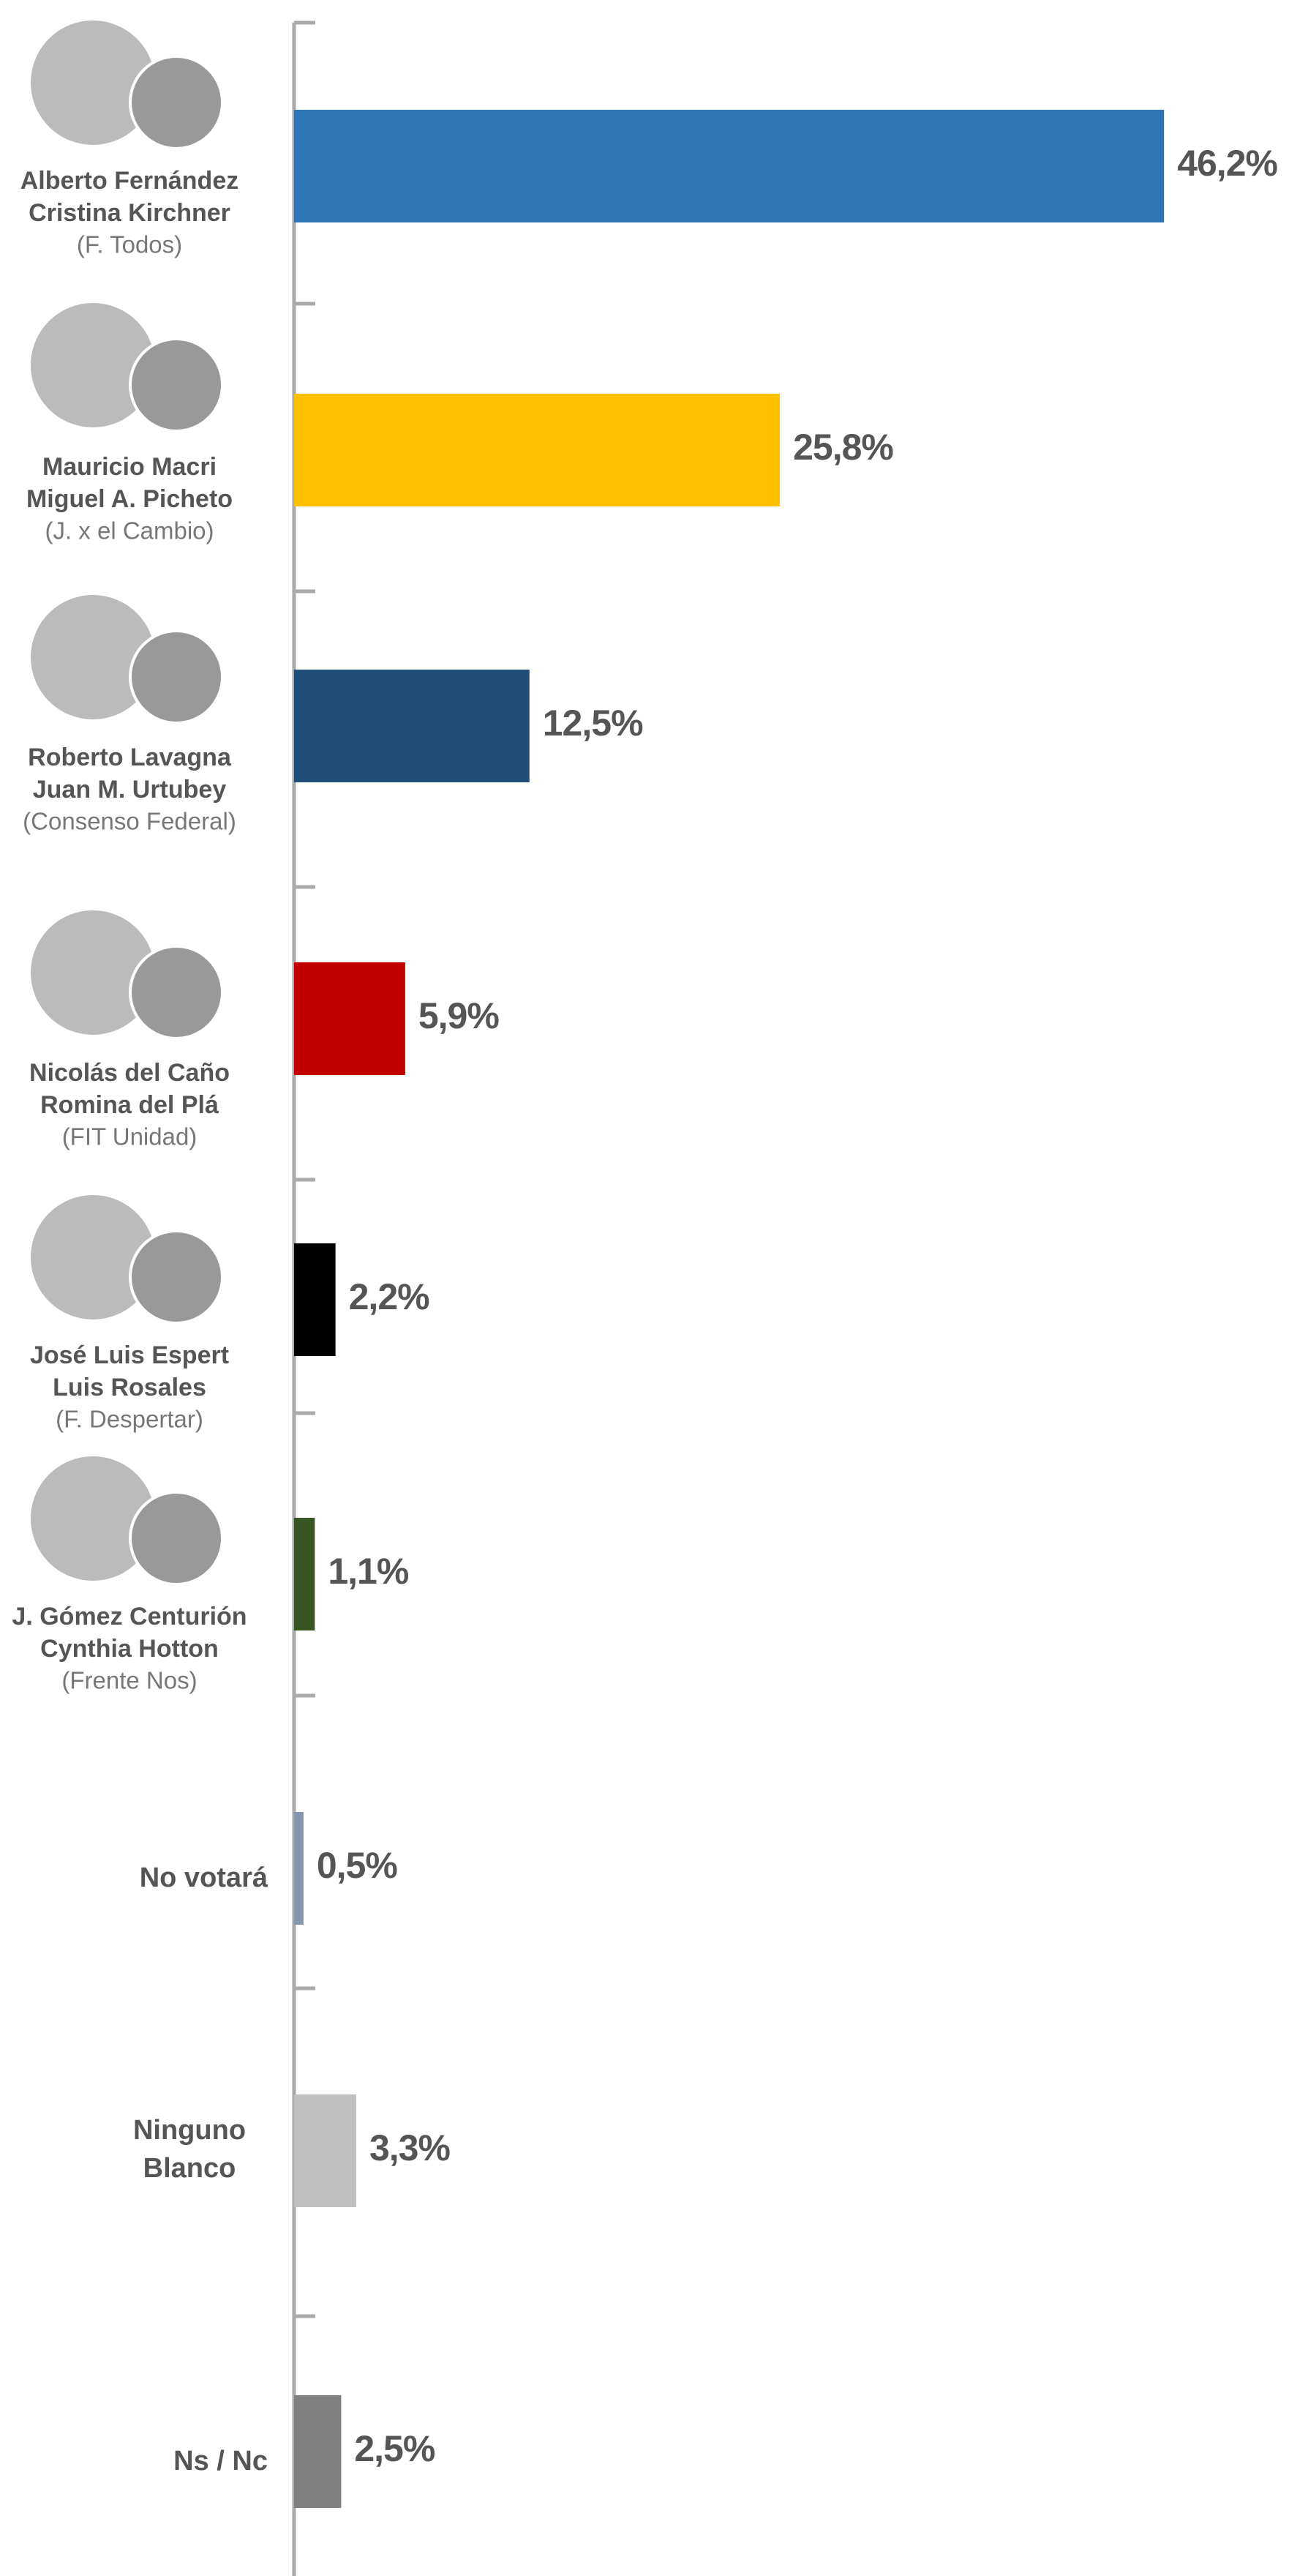  Describe the element at coordinates (130, 1073) in the screenshot. I see `category-label: Nicolás del Caño` at that location.